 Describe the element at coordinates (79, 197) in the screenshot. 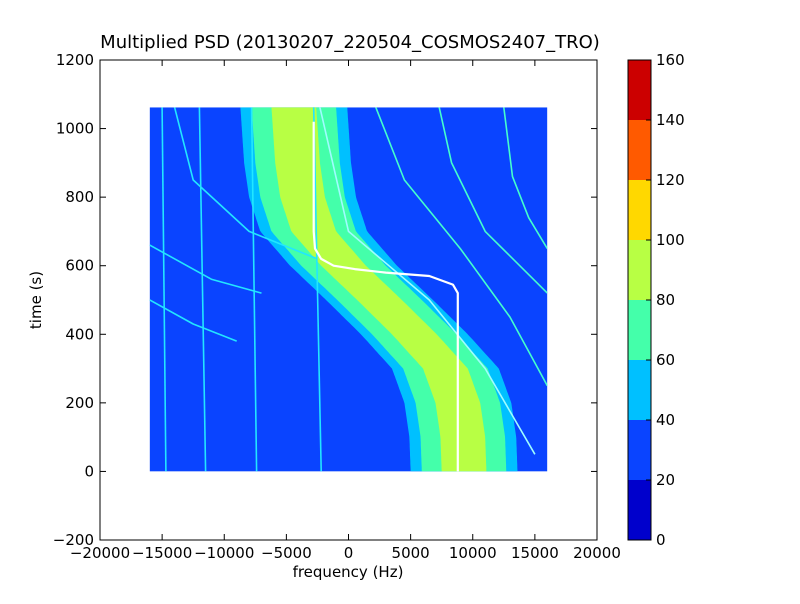

I see `y-tick-label: 800` at that location.